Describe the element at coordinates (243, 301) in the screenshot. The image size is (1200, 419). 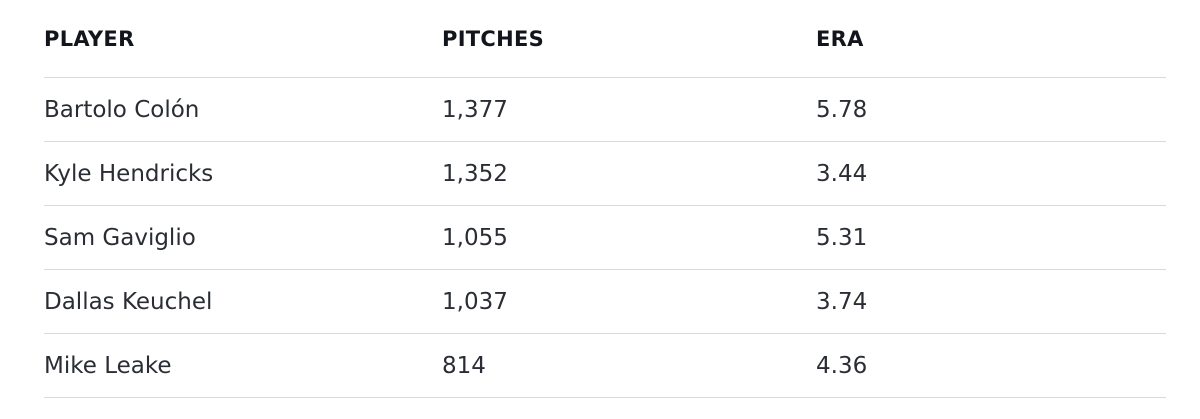
I see `player-name-cell: Dallas Keuchel` at that location.